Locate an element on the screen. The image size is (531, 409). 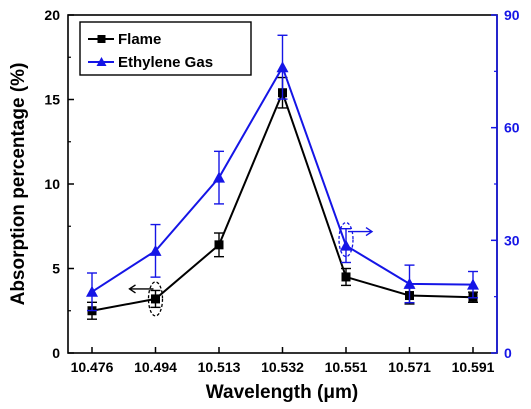
y2-tick-label: 0 is located at coordinates (508, 353).